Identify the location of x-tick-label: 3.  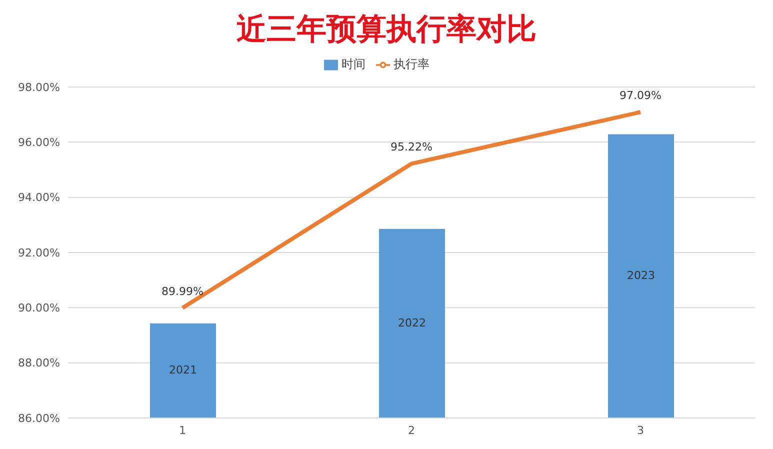
(640, 430).